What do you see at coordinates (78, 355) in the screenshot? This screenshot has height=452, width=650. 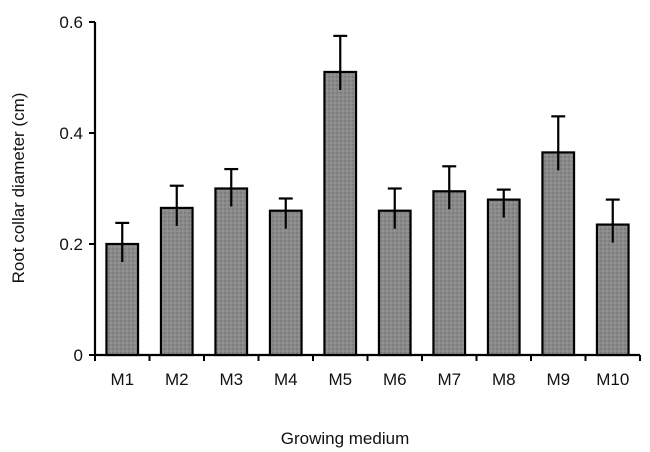 I see `y-tick-label: 0` at bounding box center [78, 355].